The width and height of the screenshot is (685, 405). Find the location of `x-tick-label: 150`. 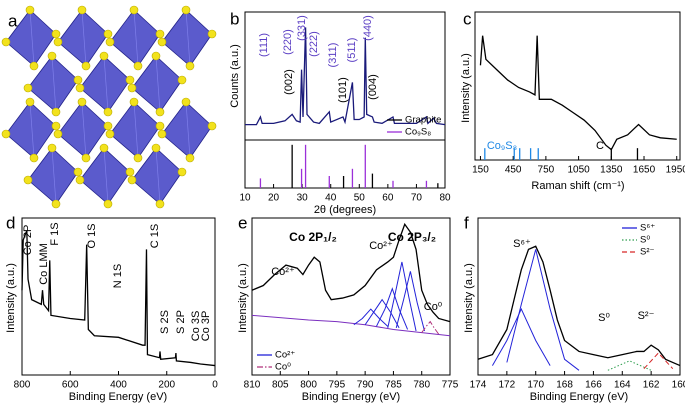

x-tick-label: 150 is located at coordinates (480, 170).